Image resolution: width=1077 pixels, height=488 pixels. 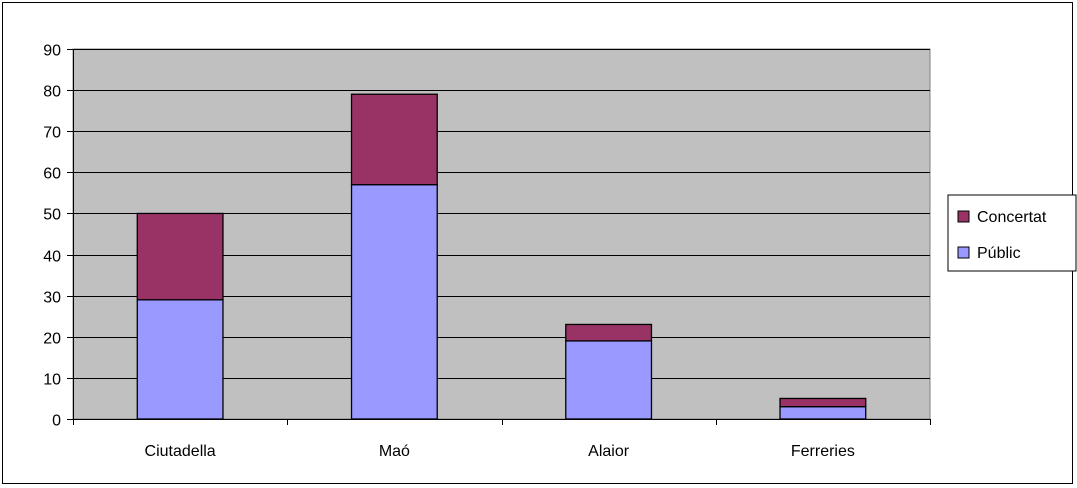 I want to click on bar-concertat-alaior, so click(x=609, y=332).